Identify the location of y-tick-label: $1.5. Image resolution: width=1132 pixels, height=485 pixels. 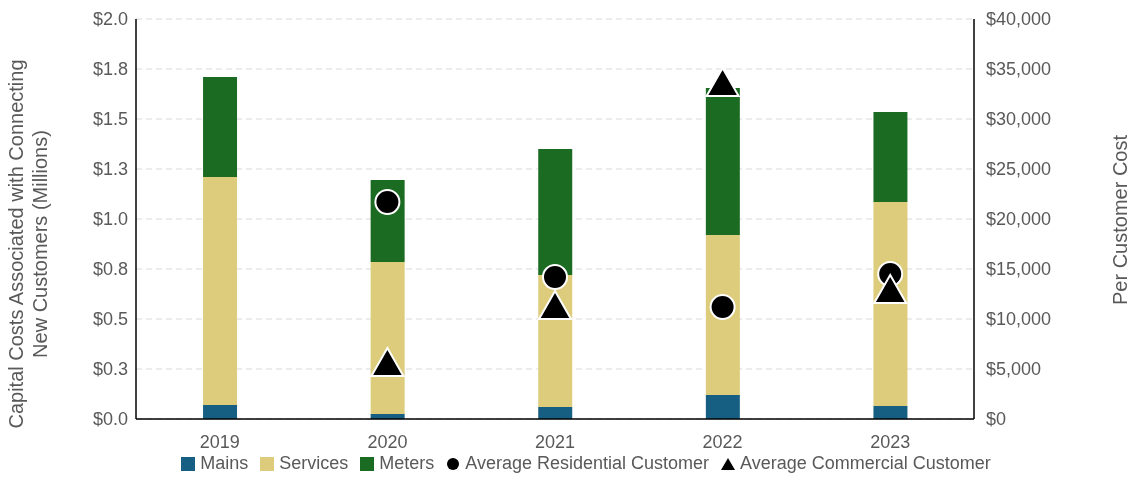
(110, 119).